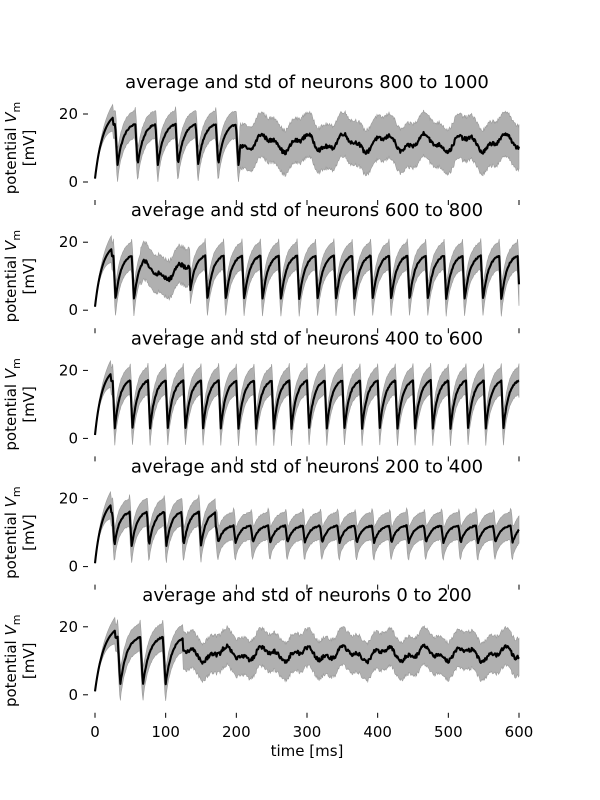  Describe the element at coordinates (165, 732) in the screenshot. I see `x-tick-label: 100` at that location.